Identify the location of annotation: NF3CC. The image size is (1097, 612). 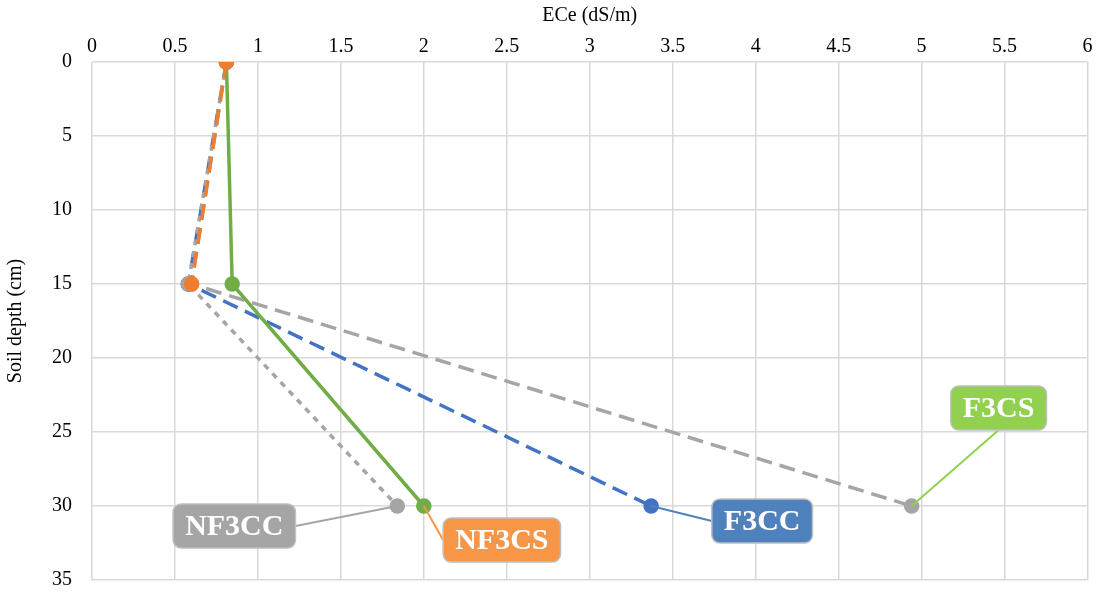
(234, 524).